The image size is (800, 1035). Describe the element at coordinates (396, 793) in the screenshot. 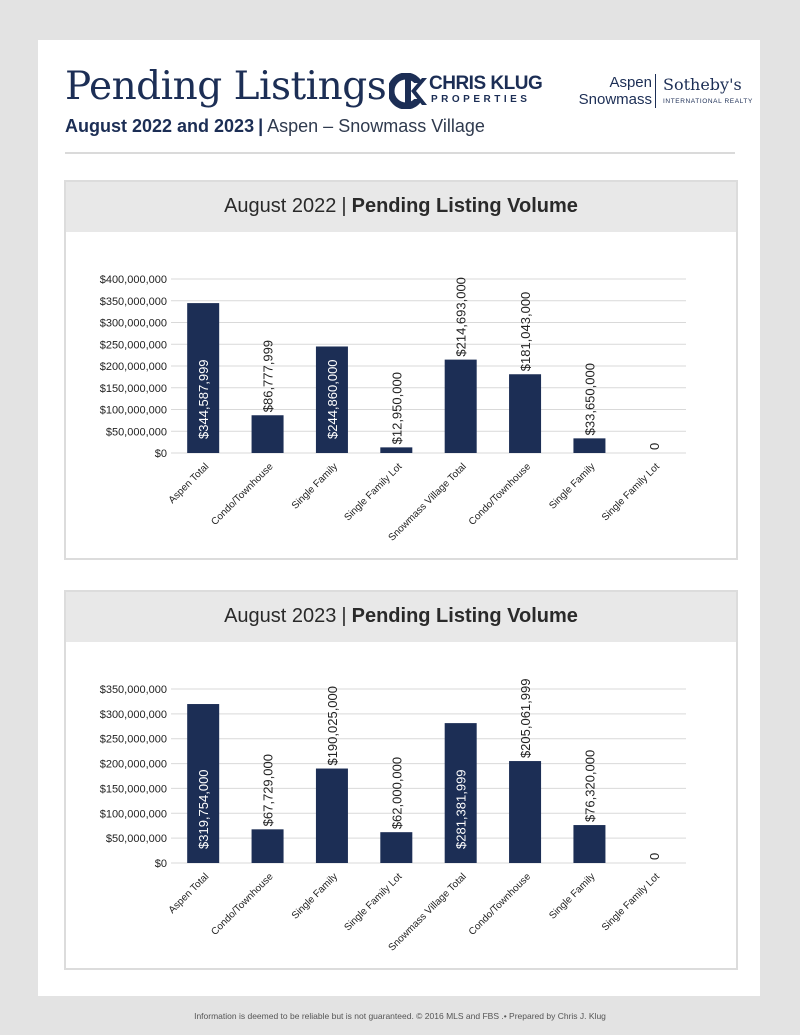

I see `data-label-2023: $62,000,000` at that location.